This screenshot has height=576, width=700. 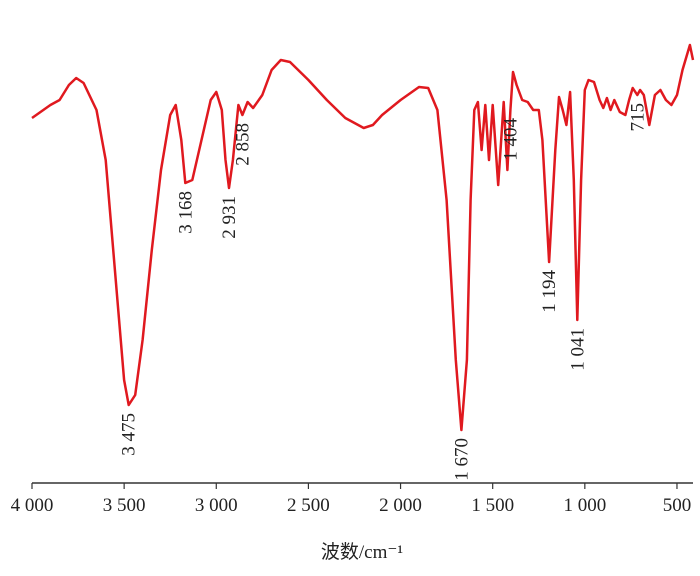 I want to click on peak-label: 2 858, so click(x=242, y=144).